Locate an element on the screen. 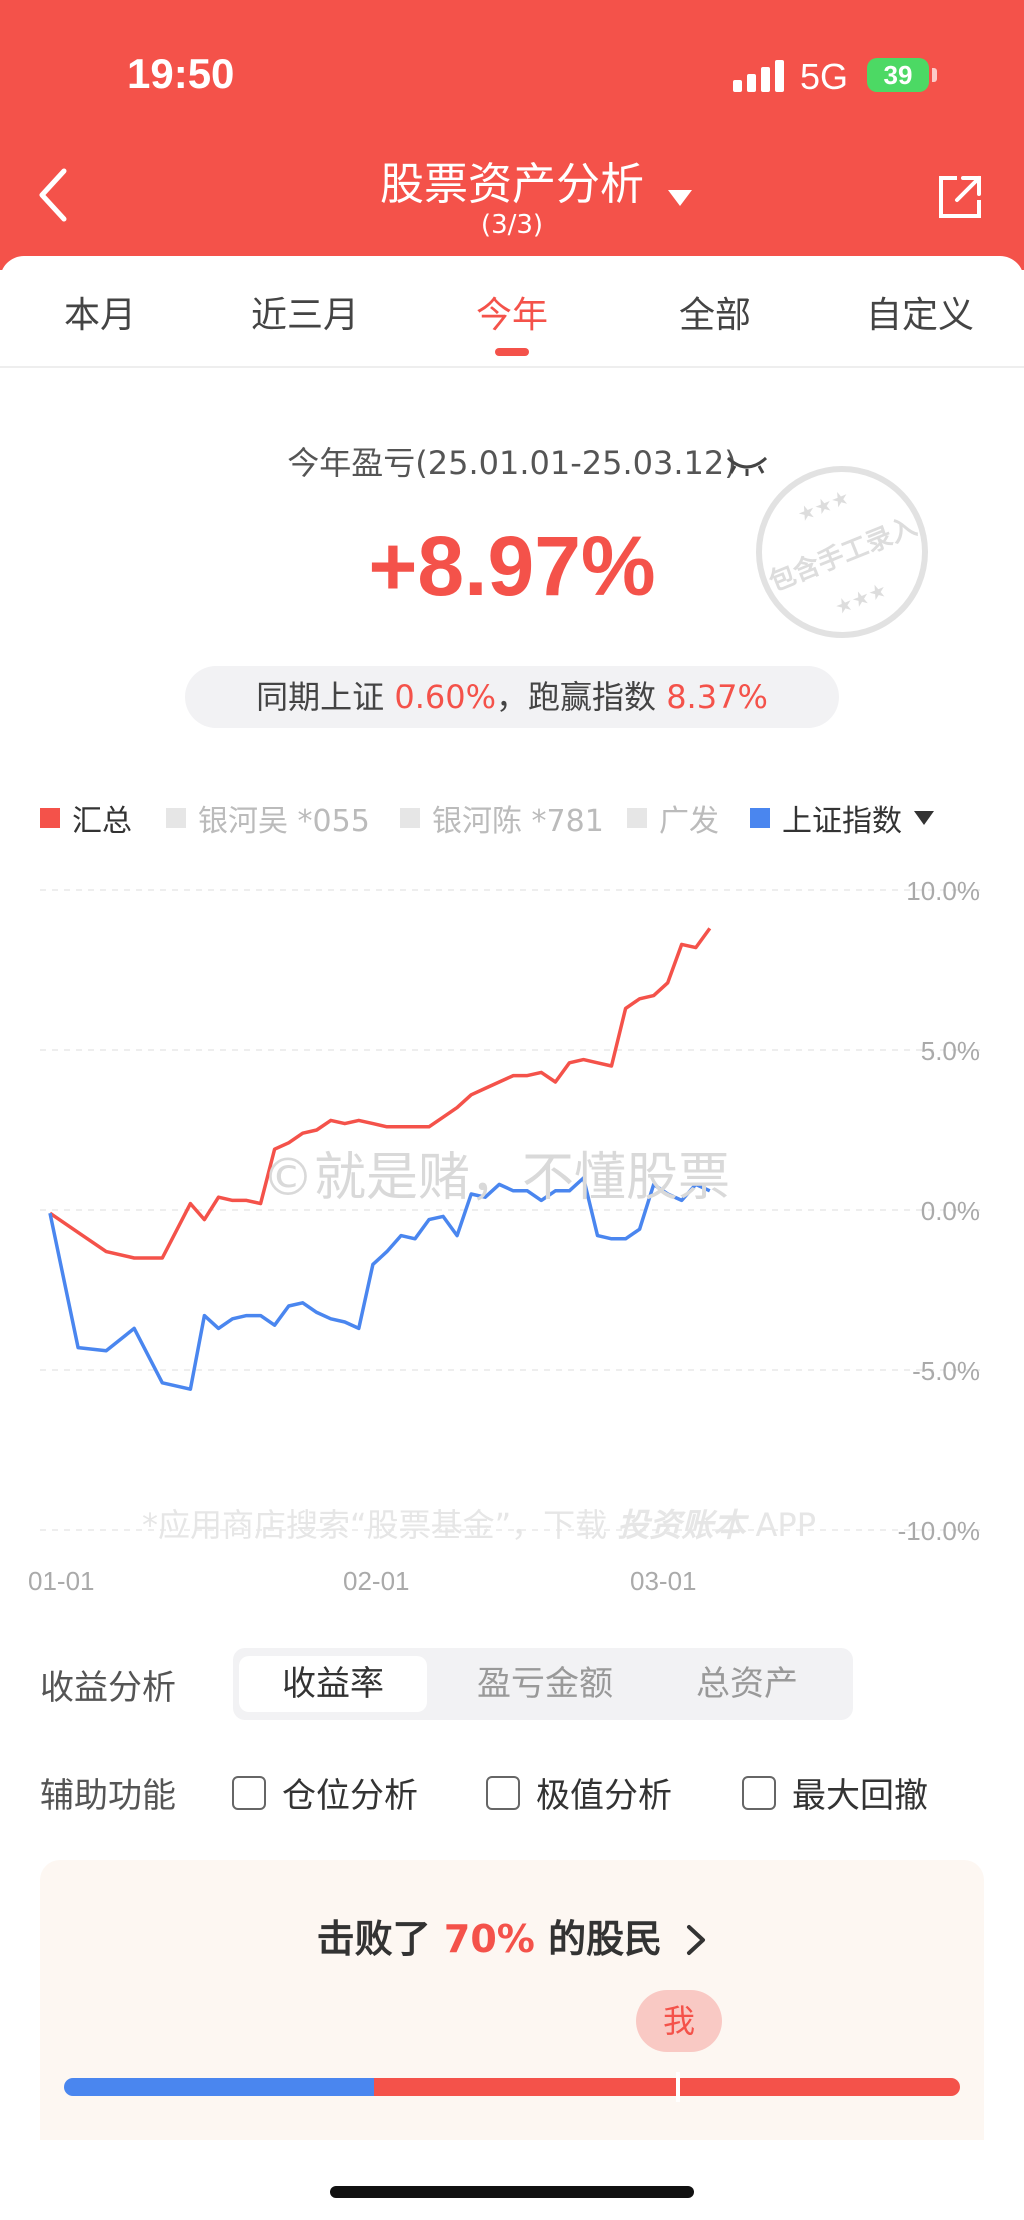 The image size is (1024, 2220). battery-cap is located at coordinates (934, 75).